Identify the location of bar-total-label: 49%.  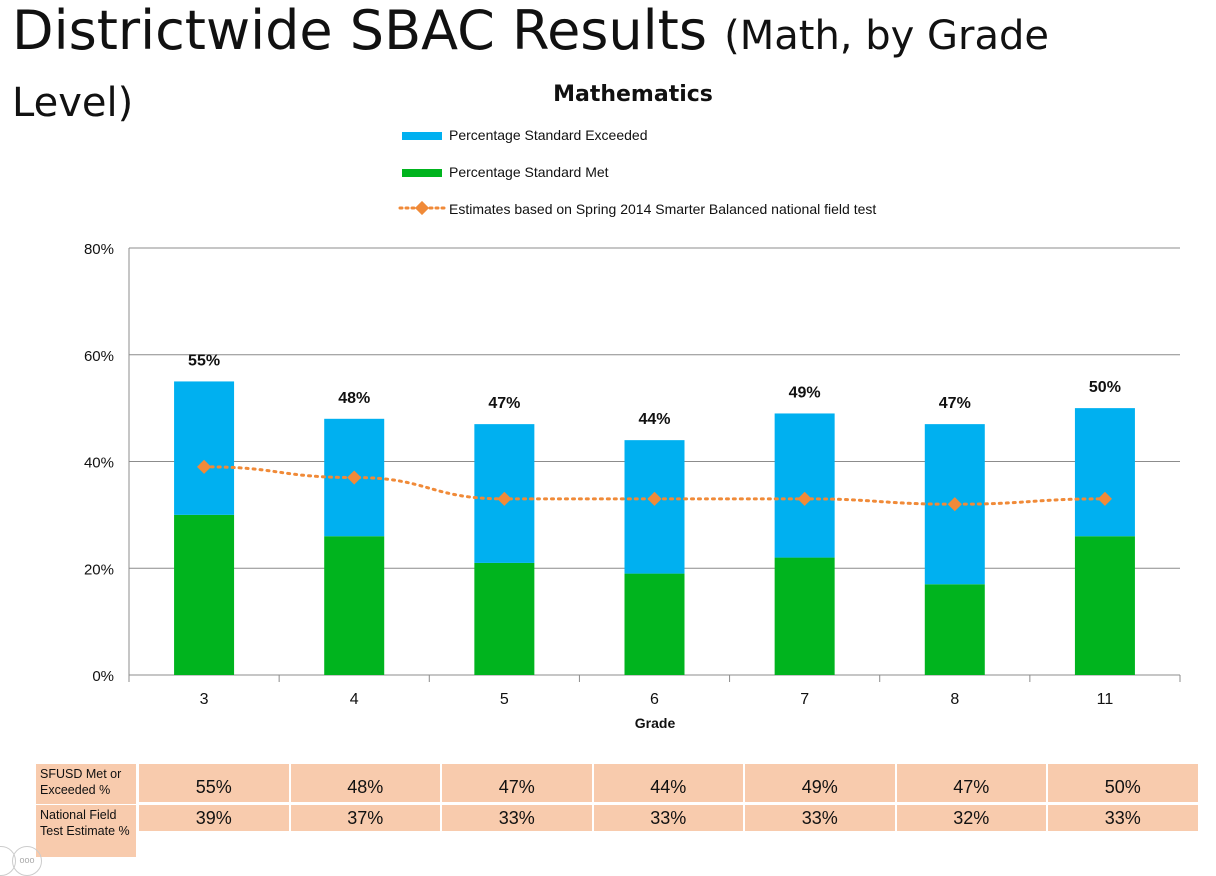
(805, 392).